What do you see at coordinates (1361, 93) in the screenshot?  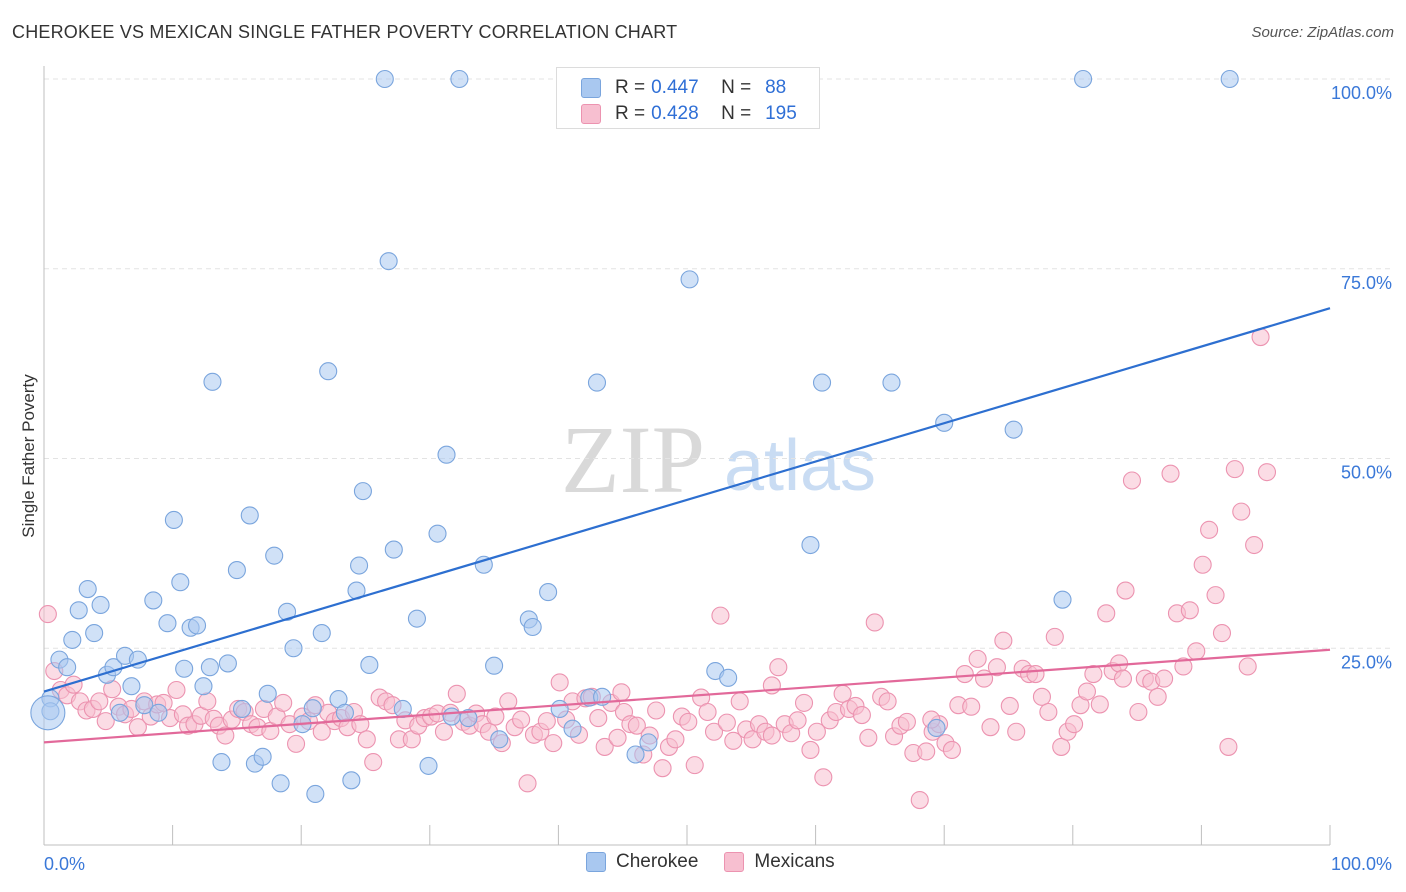 I see `y-tick-label: 100.0%` at bounding box center [1361, 93].